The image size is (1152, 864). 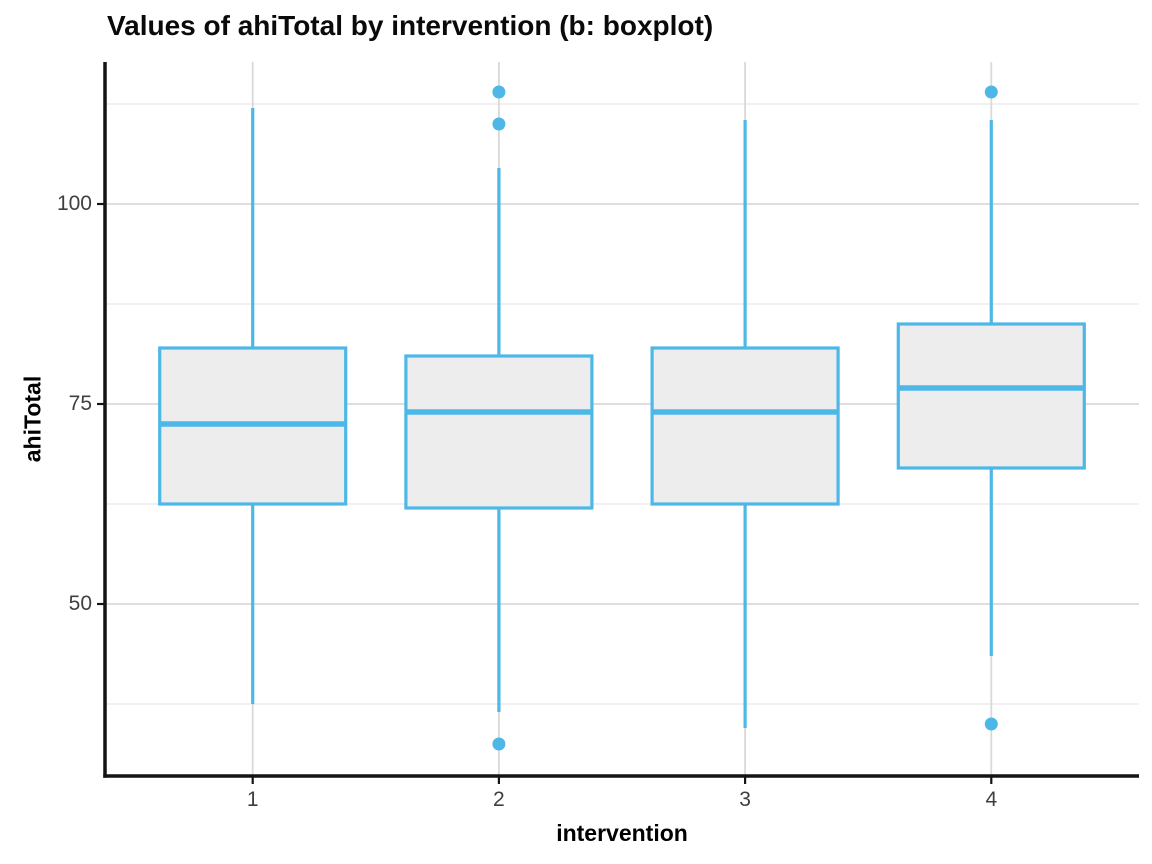 I want to click on x-tick-label: 1, so click(x=252, y=799).